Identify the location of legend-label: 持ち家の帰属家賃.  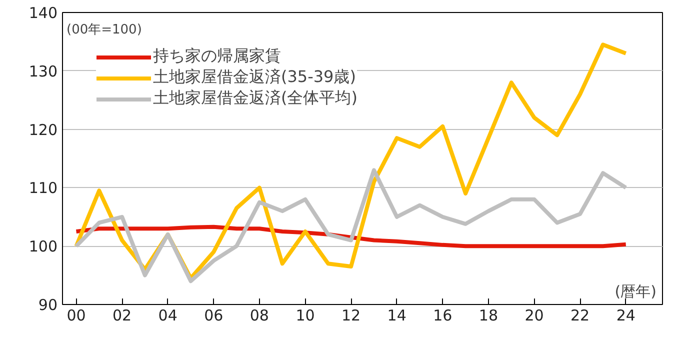
(217, 56).